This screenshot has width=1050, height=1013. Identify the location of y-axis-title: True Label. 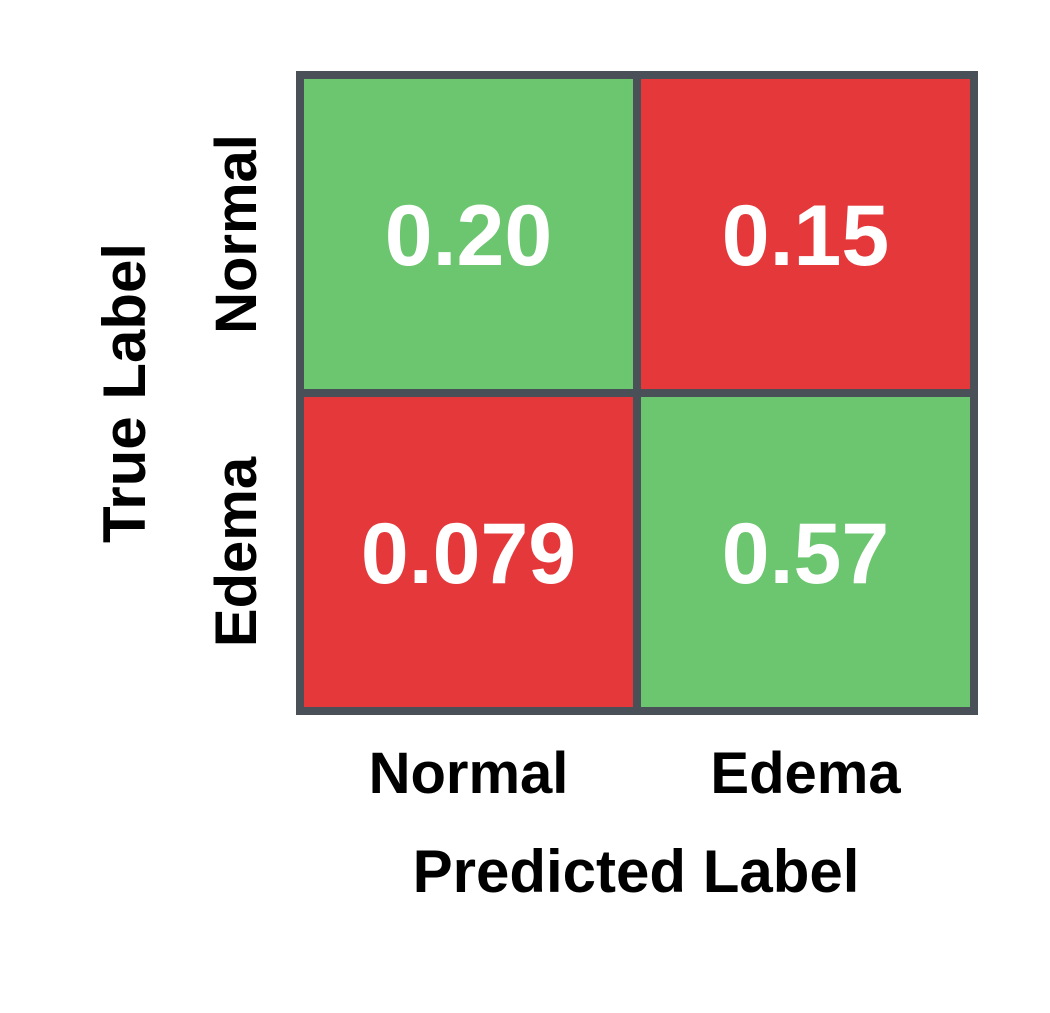
(124, 393).